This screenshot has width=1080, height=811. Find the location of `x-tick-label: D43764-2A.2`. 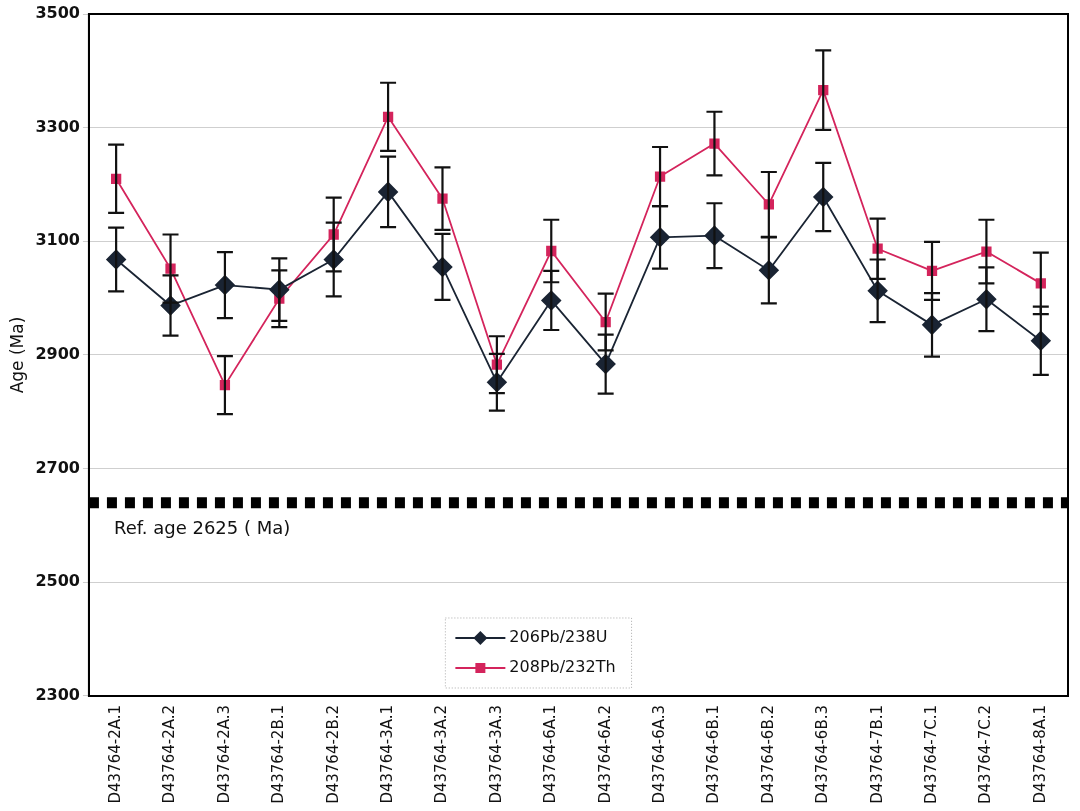

x-tick-label: D43764-2A.2 is located at coordinates (169, 754).